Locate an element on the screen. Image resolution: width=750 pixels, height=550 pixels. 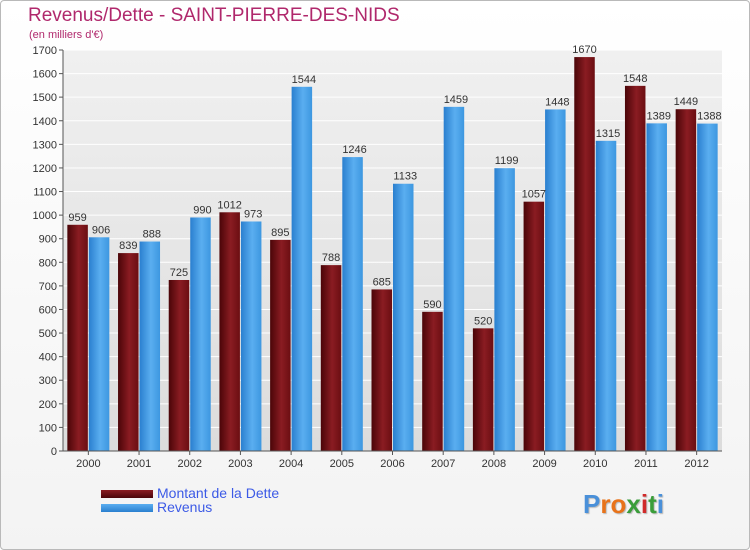
logo-letter: r is located at coordinates (605, 504).